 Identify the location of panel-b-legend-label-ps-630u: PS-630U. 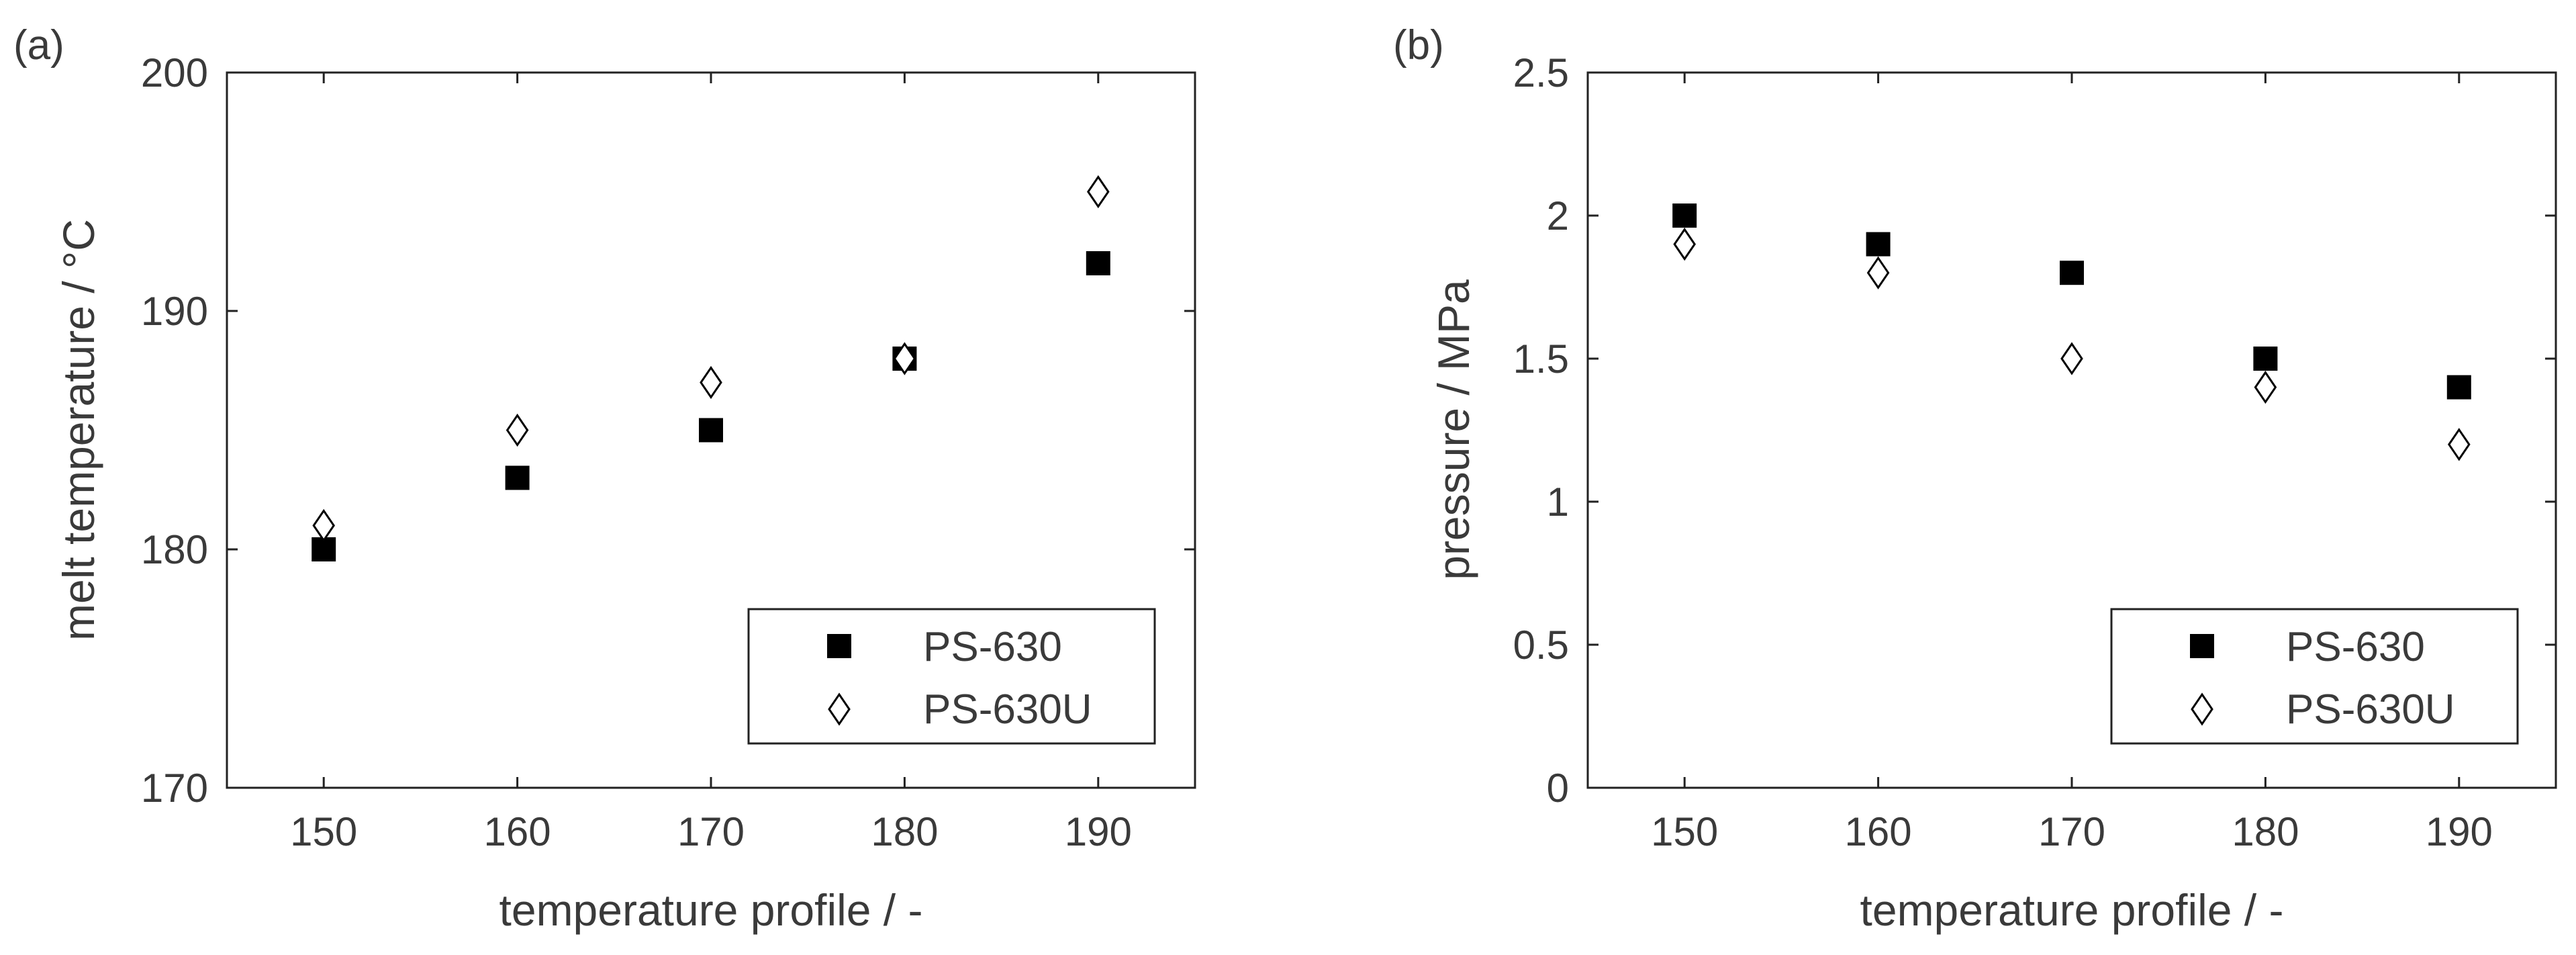
(2370, 709).